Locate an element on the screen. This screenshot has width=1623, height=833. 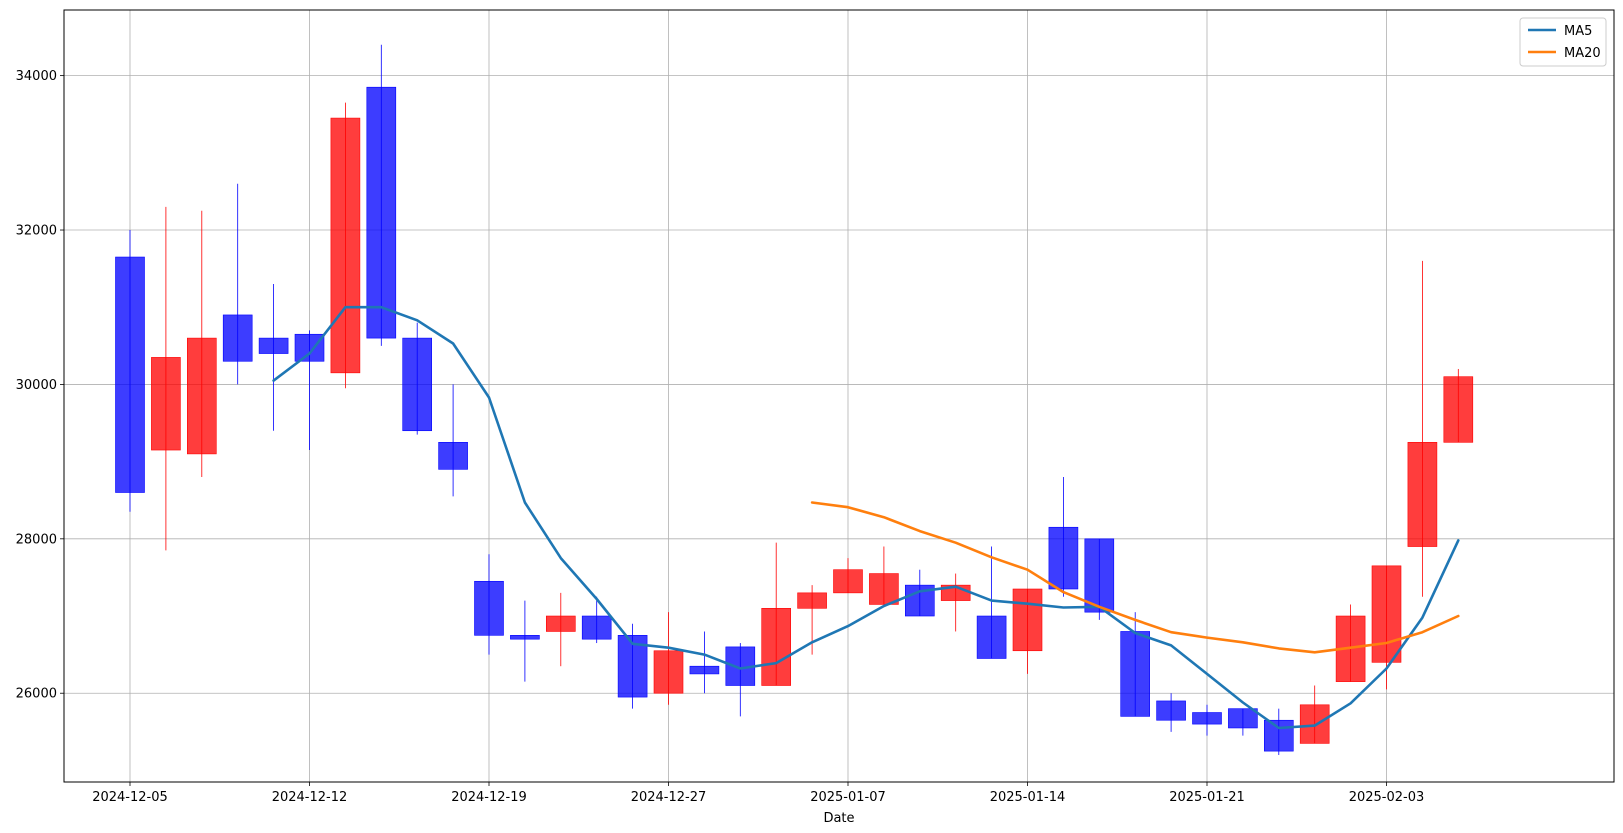
y-tick-label: 28000 is located at coordinates (36, 539).